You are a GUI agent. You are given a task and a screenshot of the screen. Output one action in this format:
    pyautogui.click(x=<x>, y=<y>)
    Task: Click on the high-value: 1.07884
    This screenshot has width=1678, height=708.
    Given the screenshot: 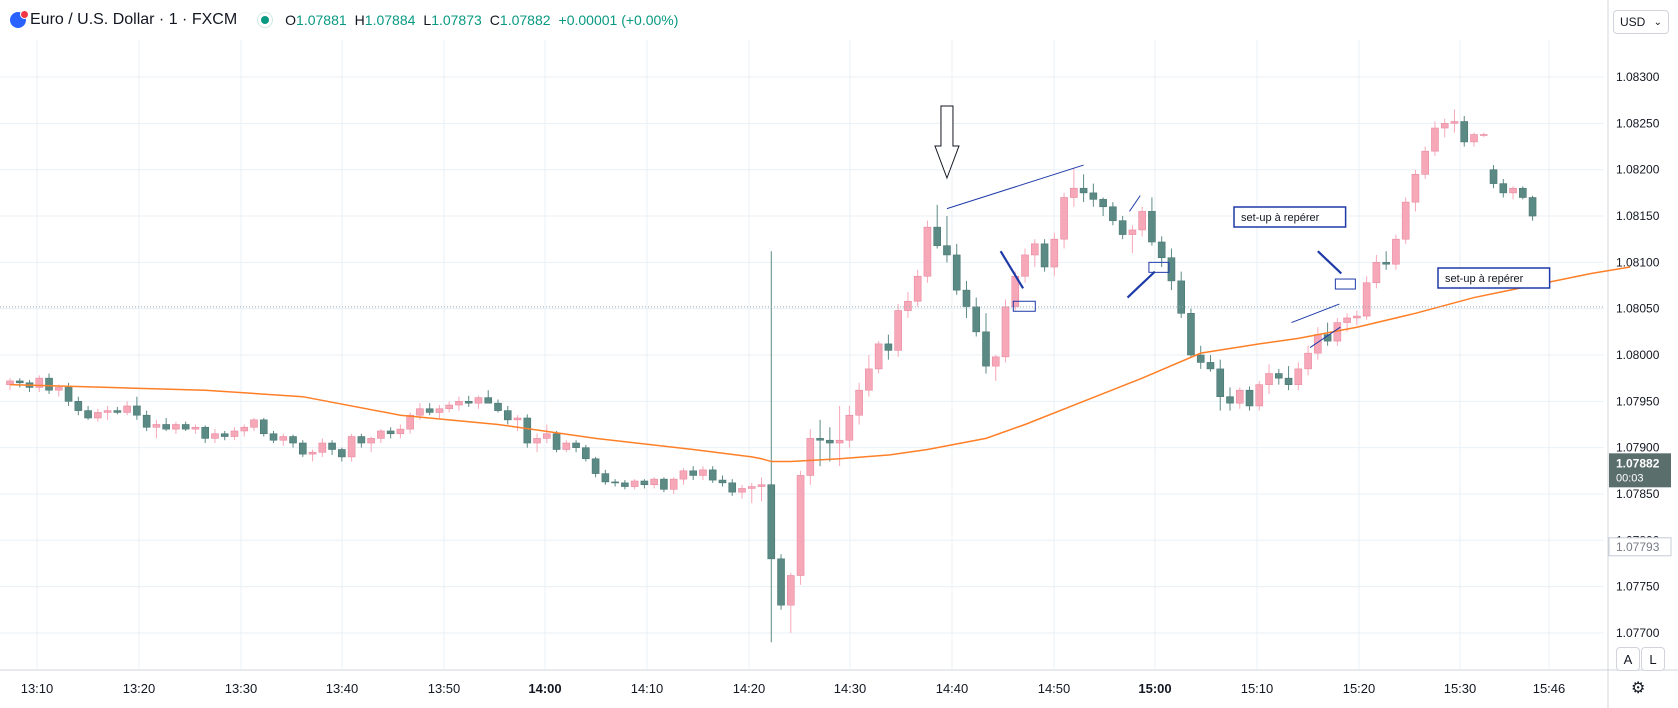 What is the action you would take?
    pyautogui.click(x=390, y=20)
    